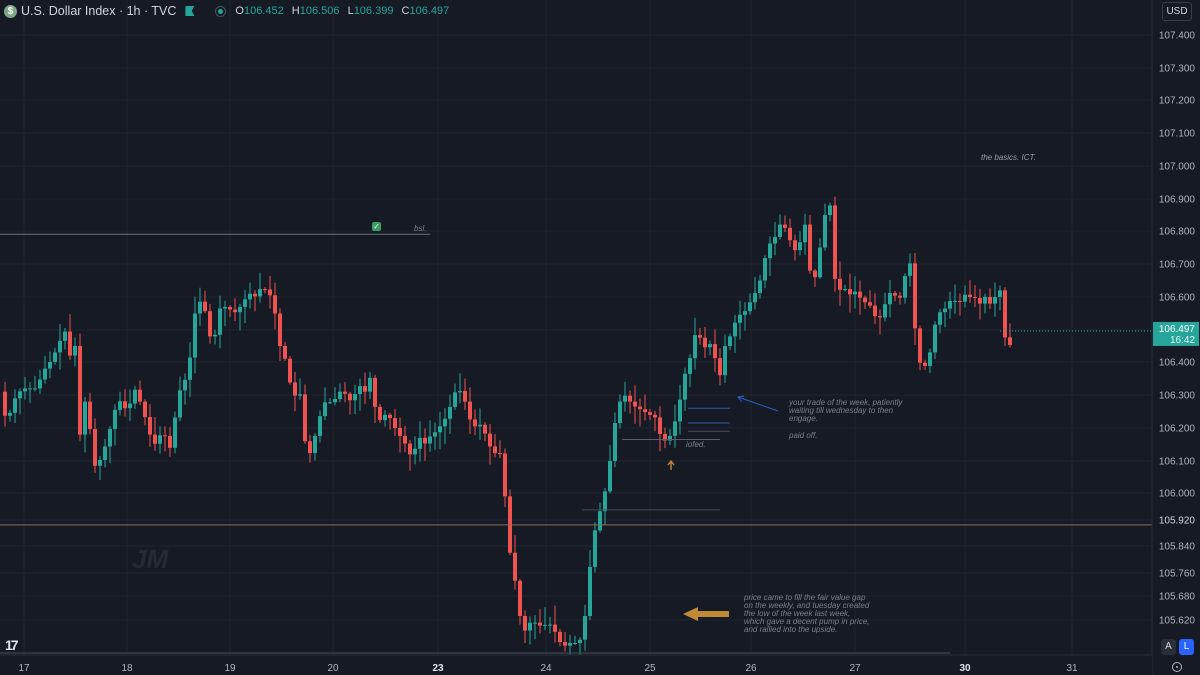 The height and width of the screenshot is (675, 1200). What do you see at coordinates (405, 11) in the screenshot?
I see `close-label: C` at bounding box center [405, 11].